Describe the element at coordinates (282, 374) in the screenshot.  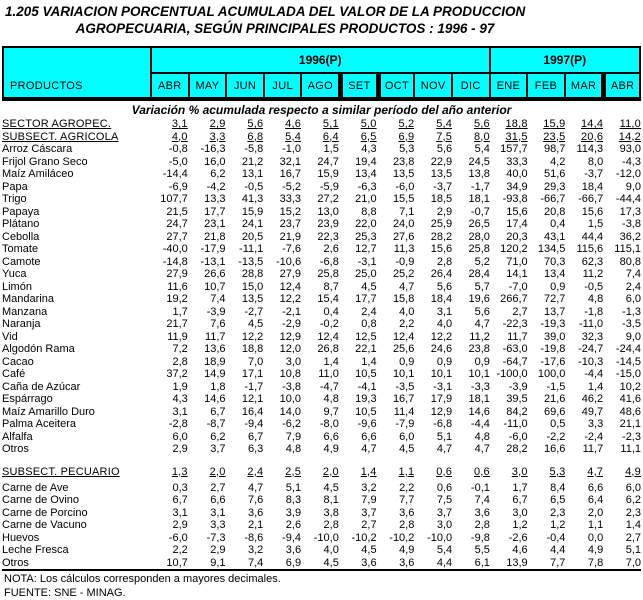
I see `cell-value: 10,8` at that location.